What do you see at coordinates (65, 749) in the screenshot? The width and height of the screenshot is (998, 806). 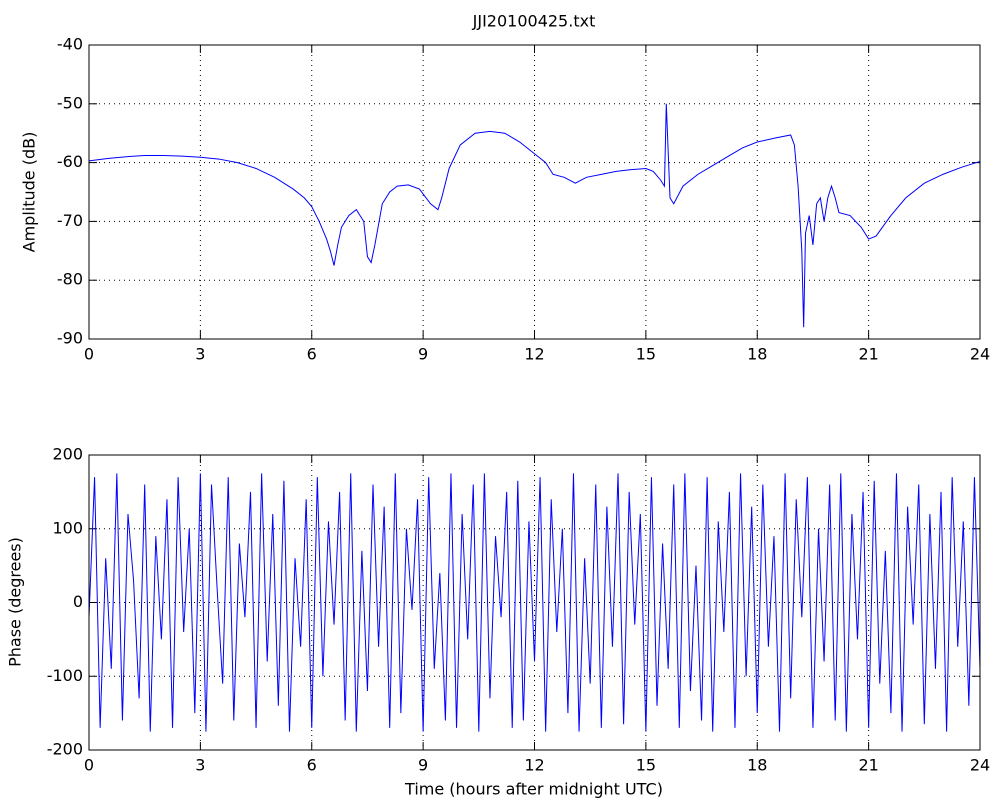 I see `y-tick-label: -200` at bounding box center [65, 749].